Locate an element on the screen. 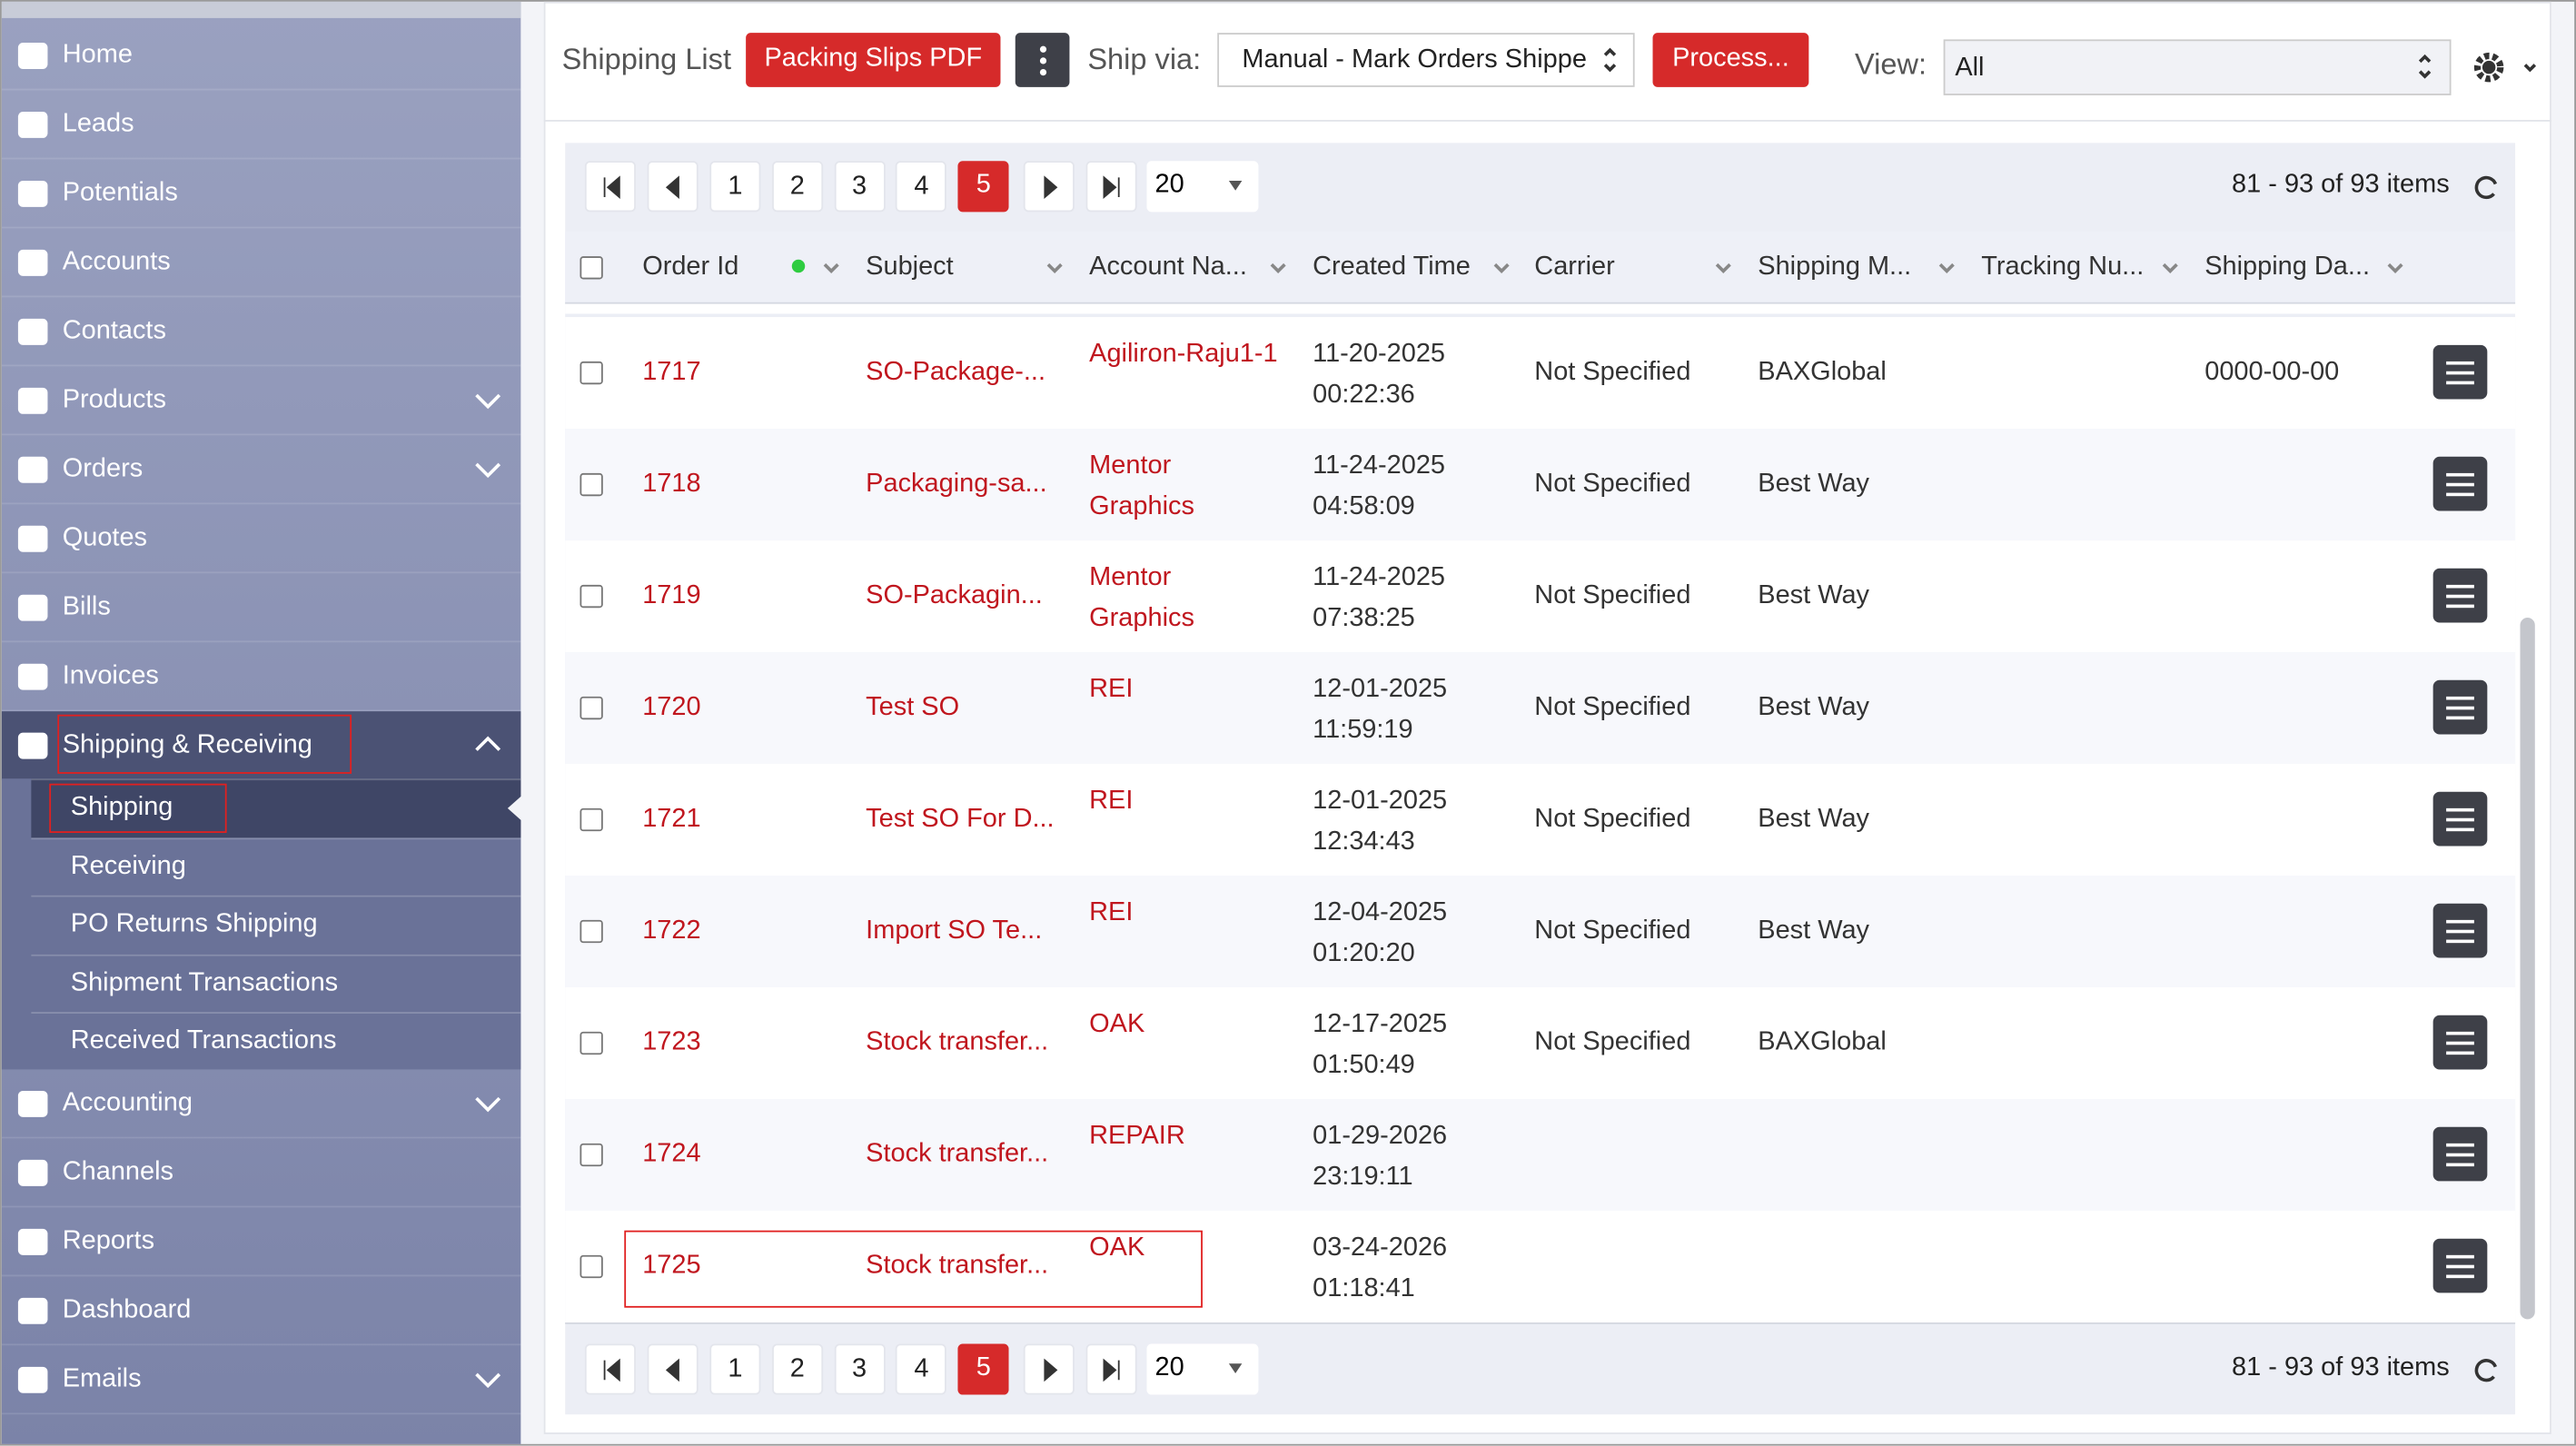 The width and height of the screenshot is (2576, 1446). nav-item: Potentials is located at coordinates (261, 194).